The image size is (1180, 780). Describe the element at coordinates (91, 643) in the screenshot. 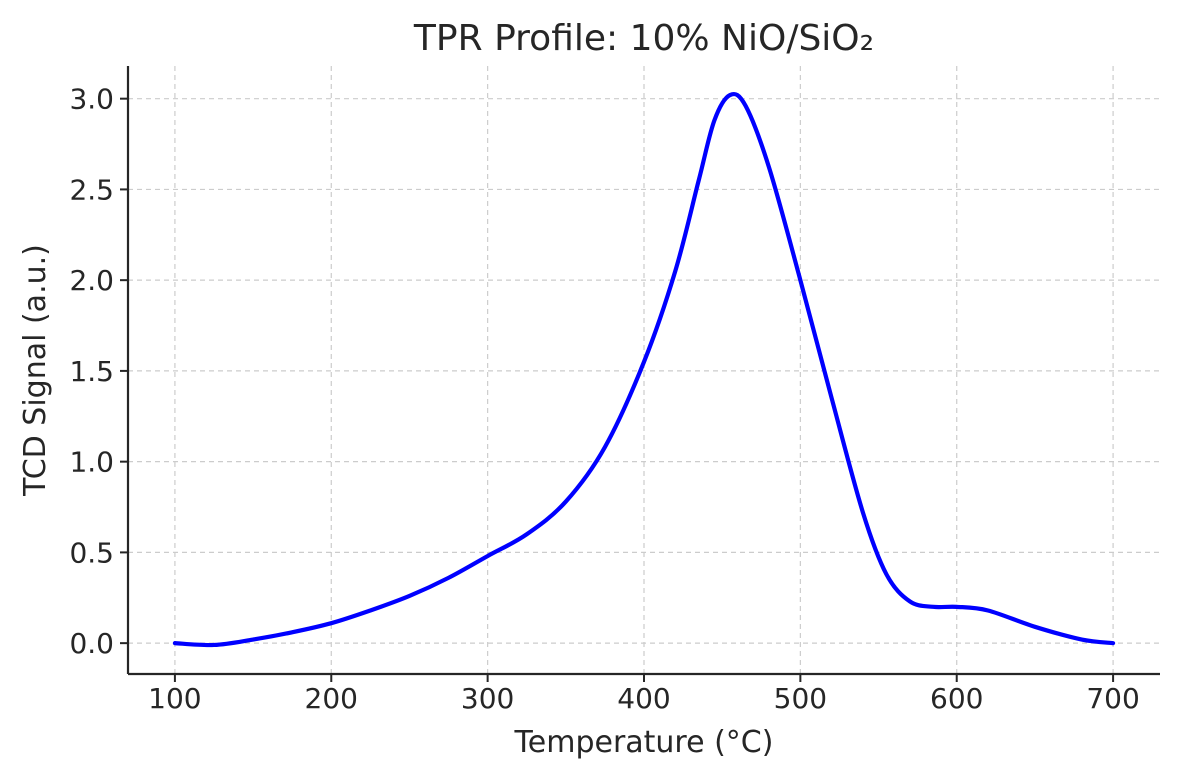

I see `y-tick-label: 0.0` at that location.